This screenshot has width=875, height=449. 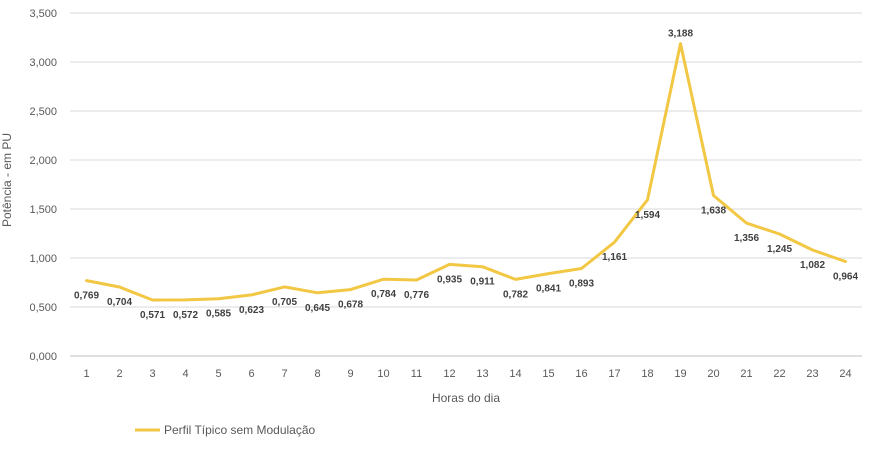 What do you see at coordinates (713, 210) in the screenshot?
I see `data-label: 1,638` at bounding box center [713, 210].